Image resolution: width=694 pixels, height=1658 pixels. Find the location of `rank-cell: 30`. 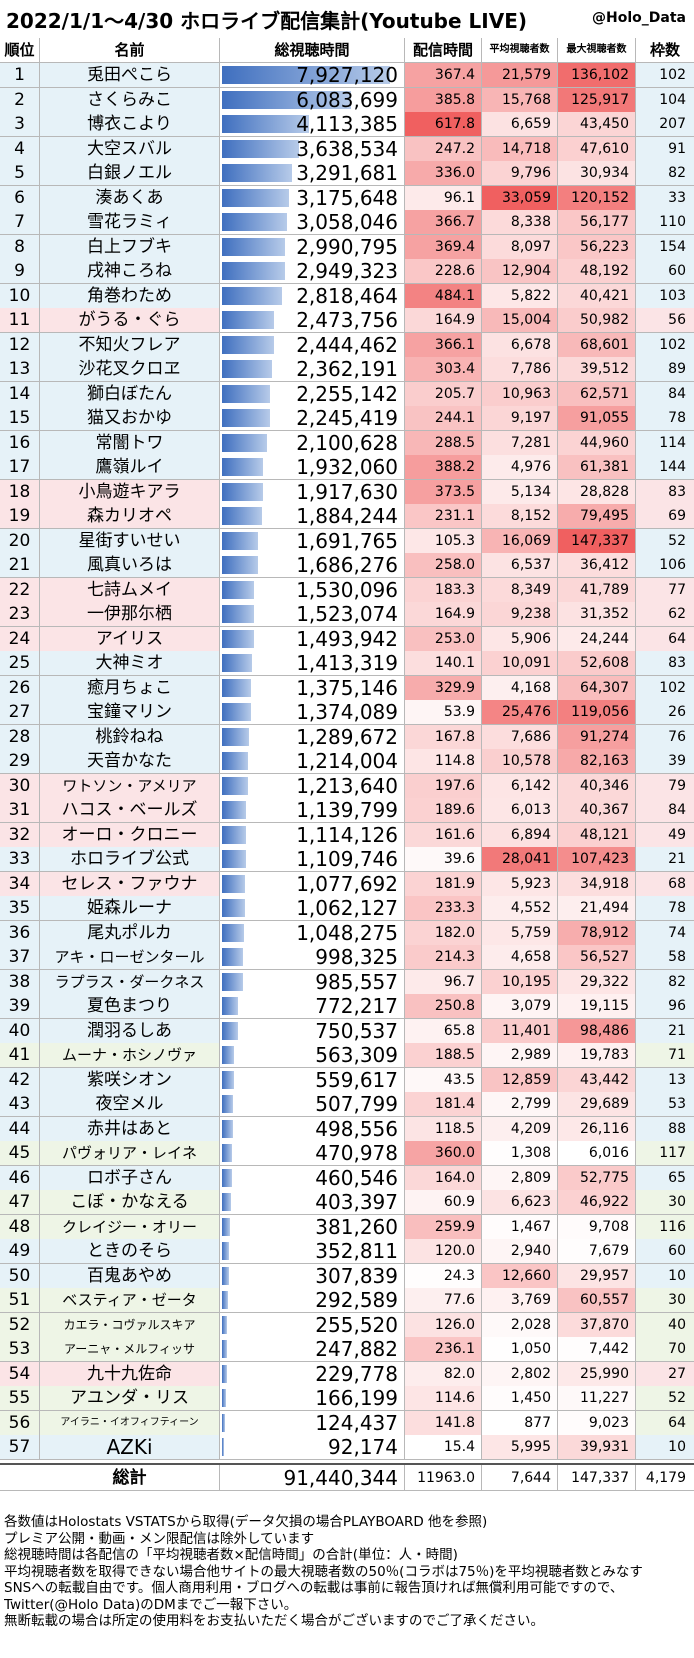

rank-cell: 30 is located at coordinates (20, 785).